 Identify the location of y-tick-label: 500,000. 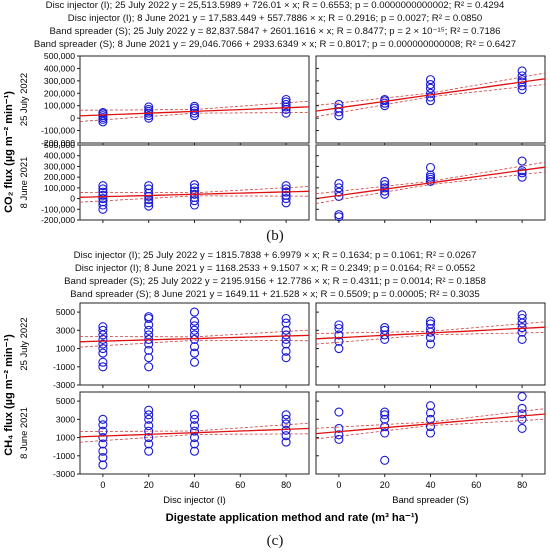
(59, 145).